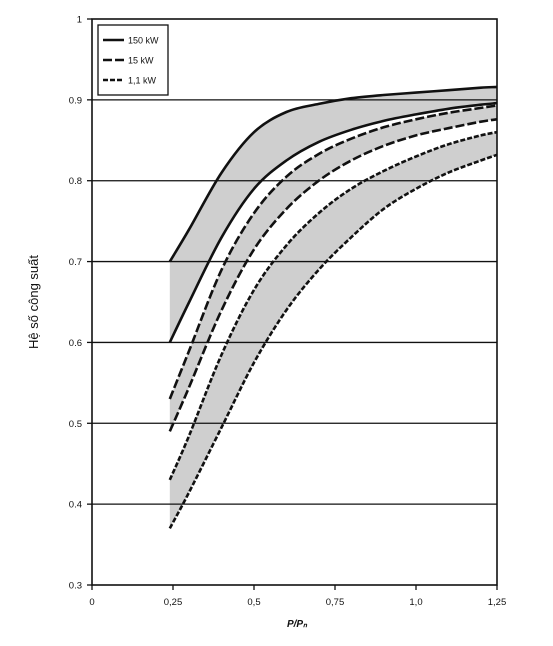 Image resolution: width=553 pixels, height=646 pixels. I want to click on y-tick-label: 0.4, so click(75, 505).